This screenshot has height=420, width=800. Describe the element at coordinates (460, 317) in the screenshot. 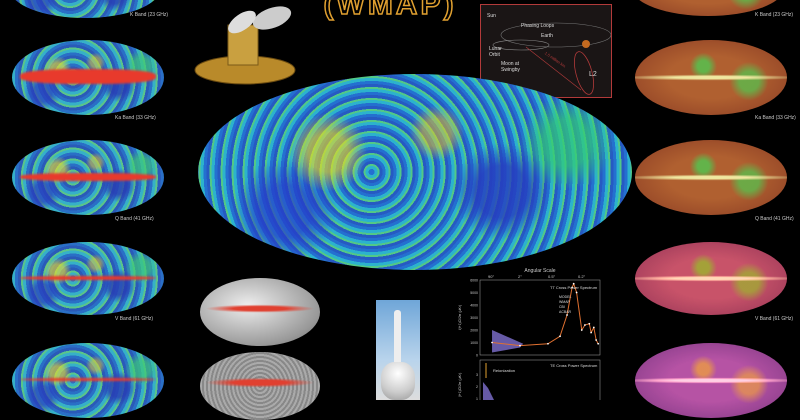

I see `y-axis-label: l(l+1)Cl/2π (μK²)` at that location.